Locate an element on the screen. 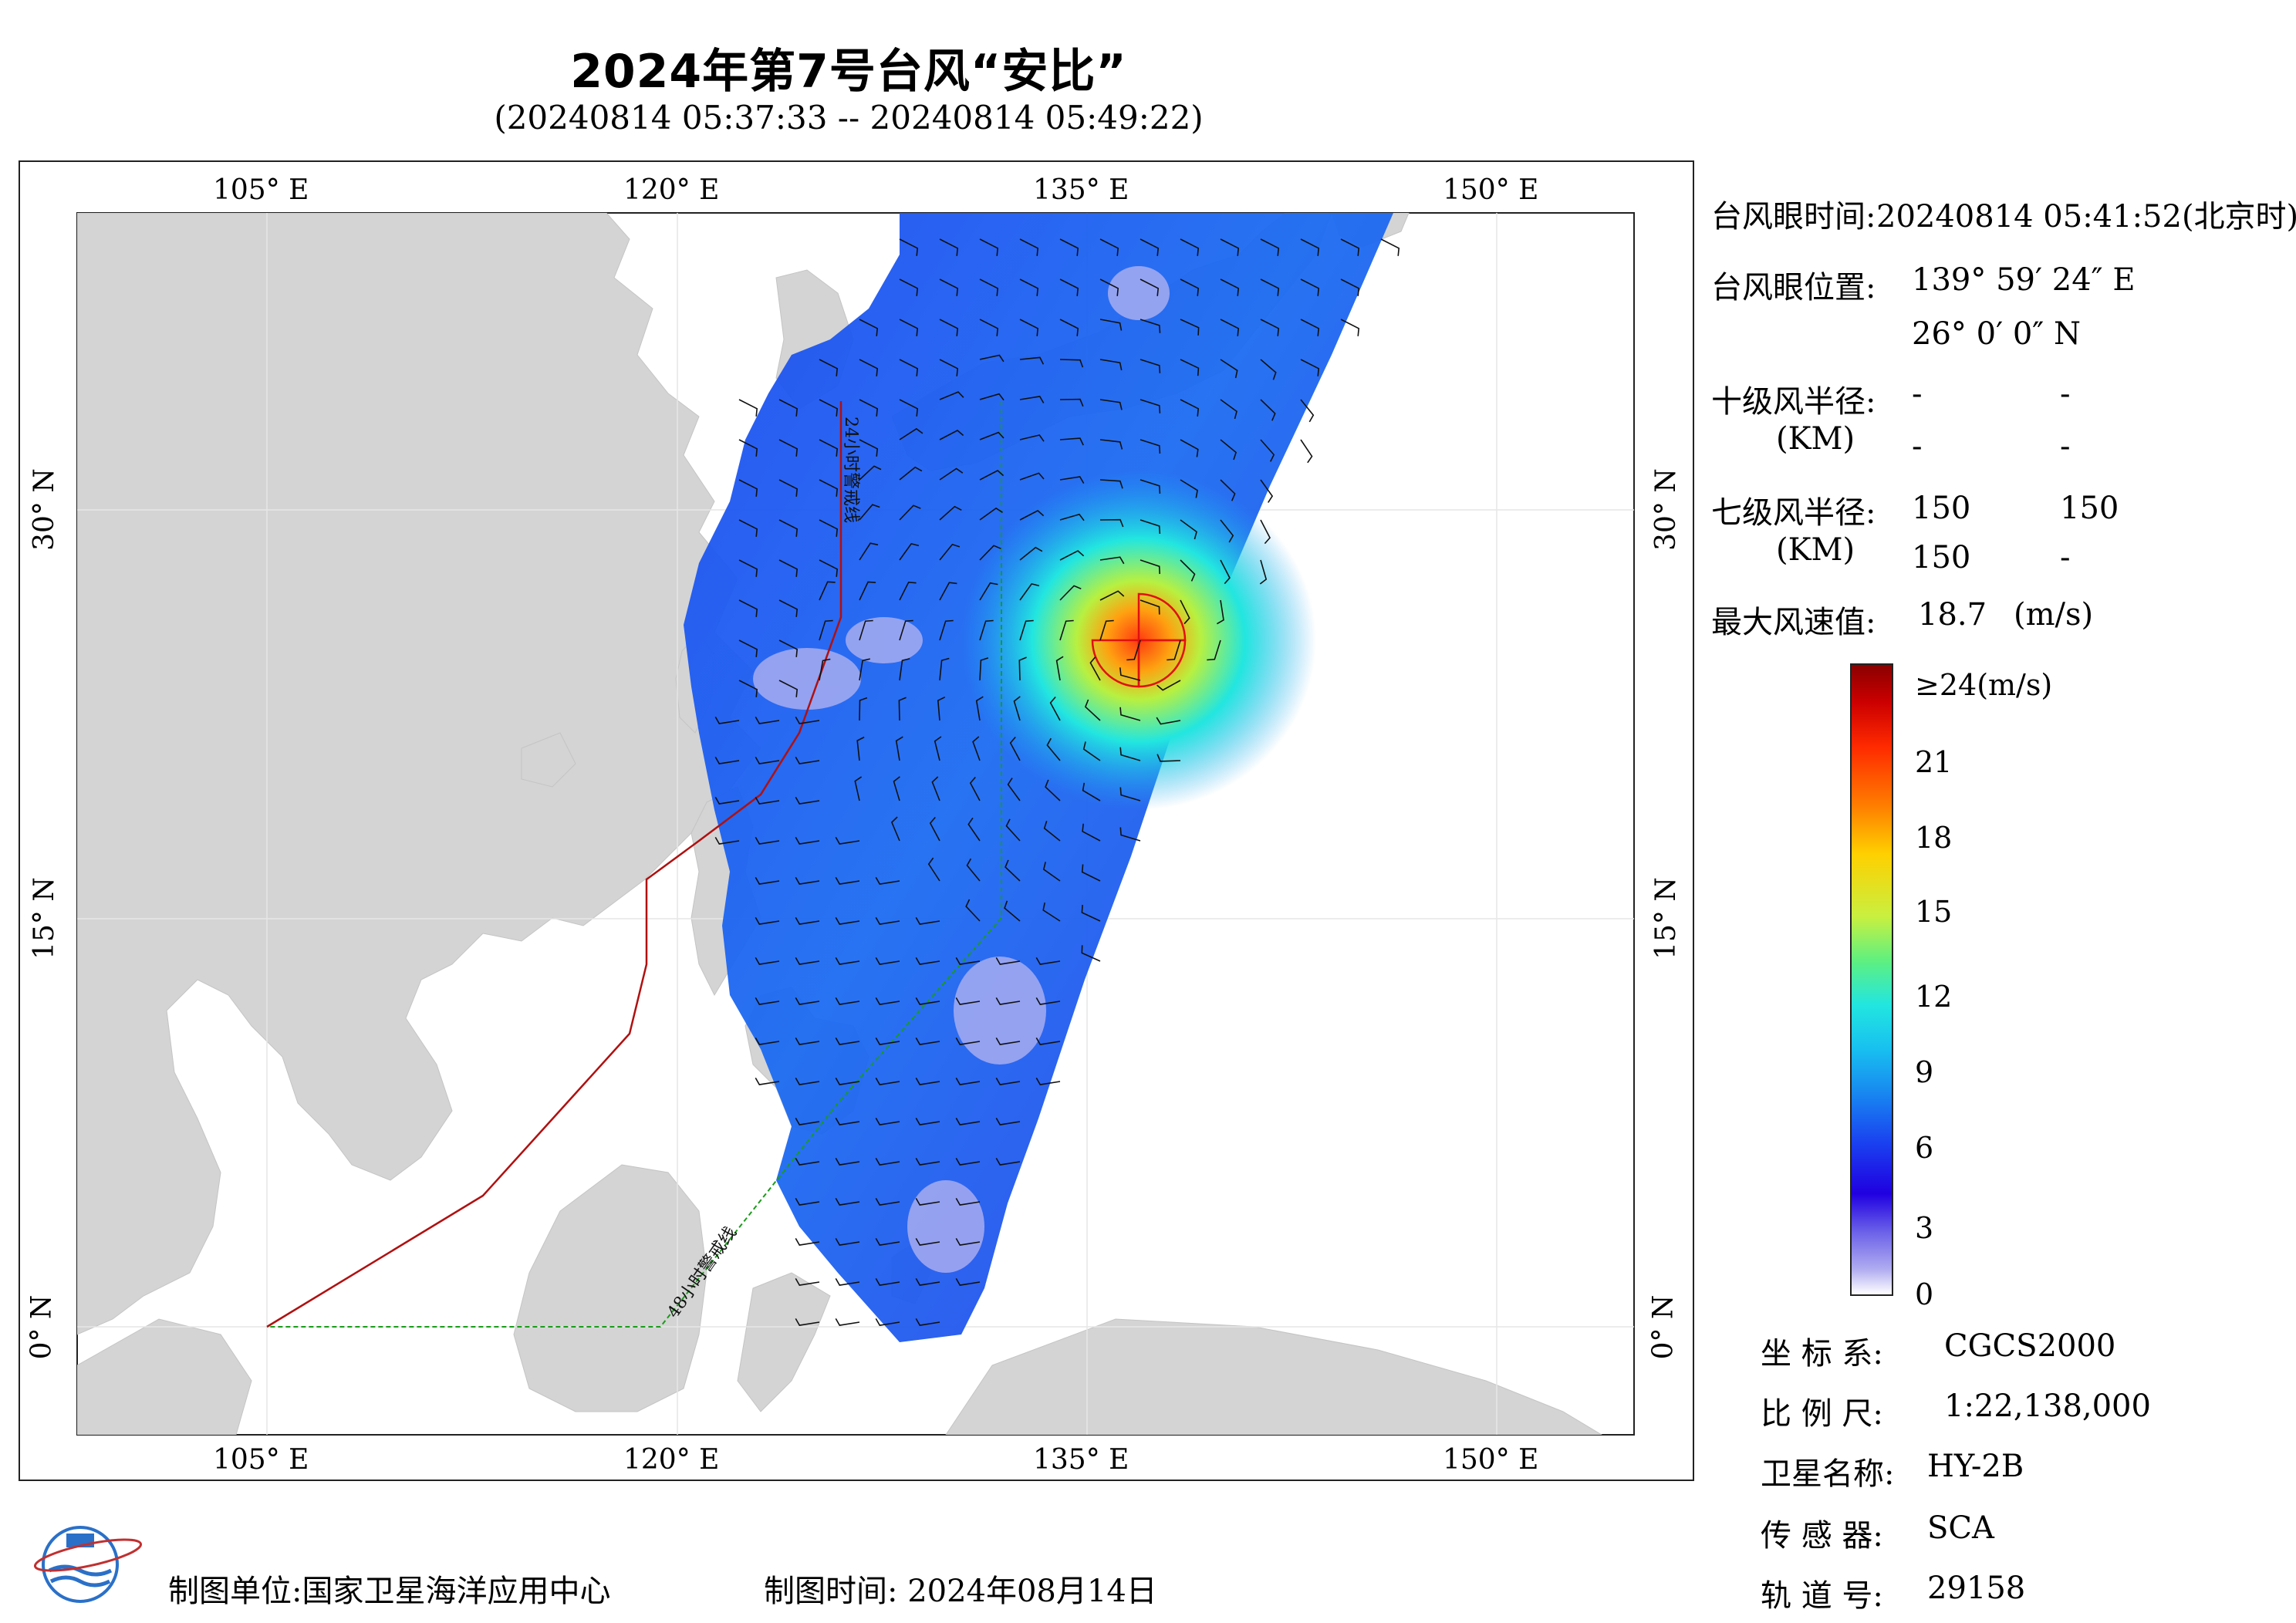 Image resolution: width=2296 pixels, height=1623 pixels. warning-24h-label: 24小时警戒线 is located at coordinates (850, 470).